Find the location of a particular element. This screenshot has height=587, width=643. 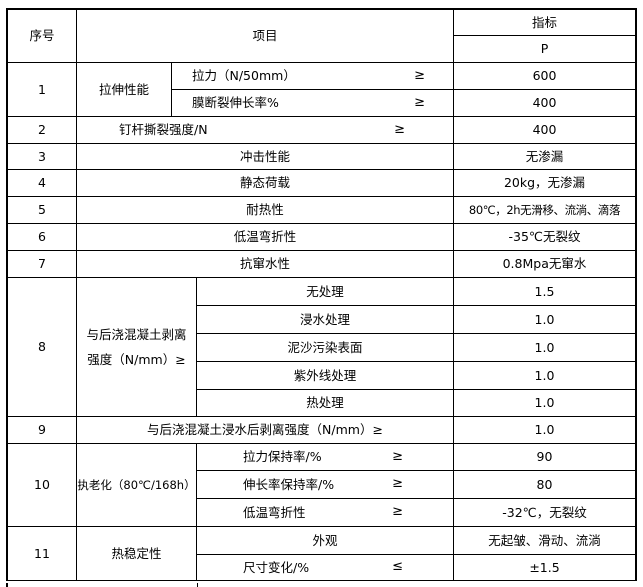

row-seq: 9 is located at coordinates (42, 430).